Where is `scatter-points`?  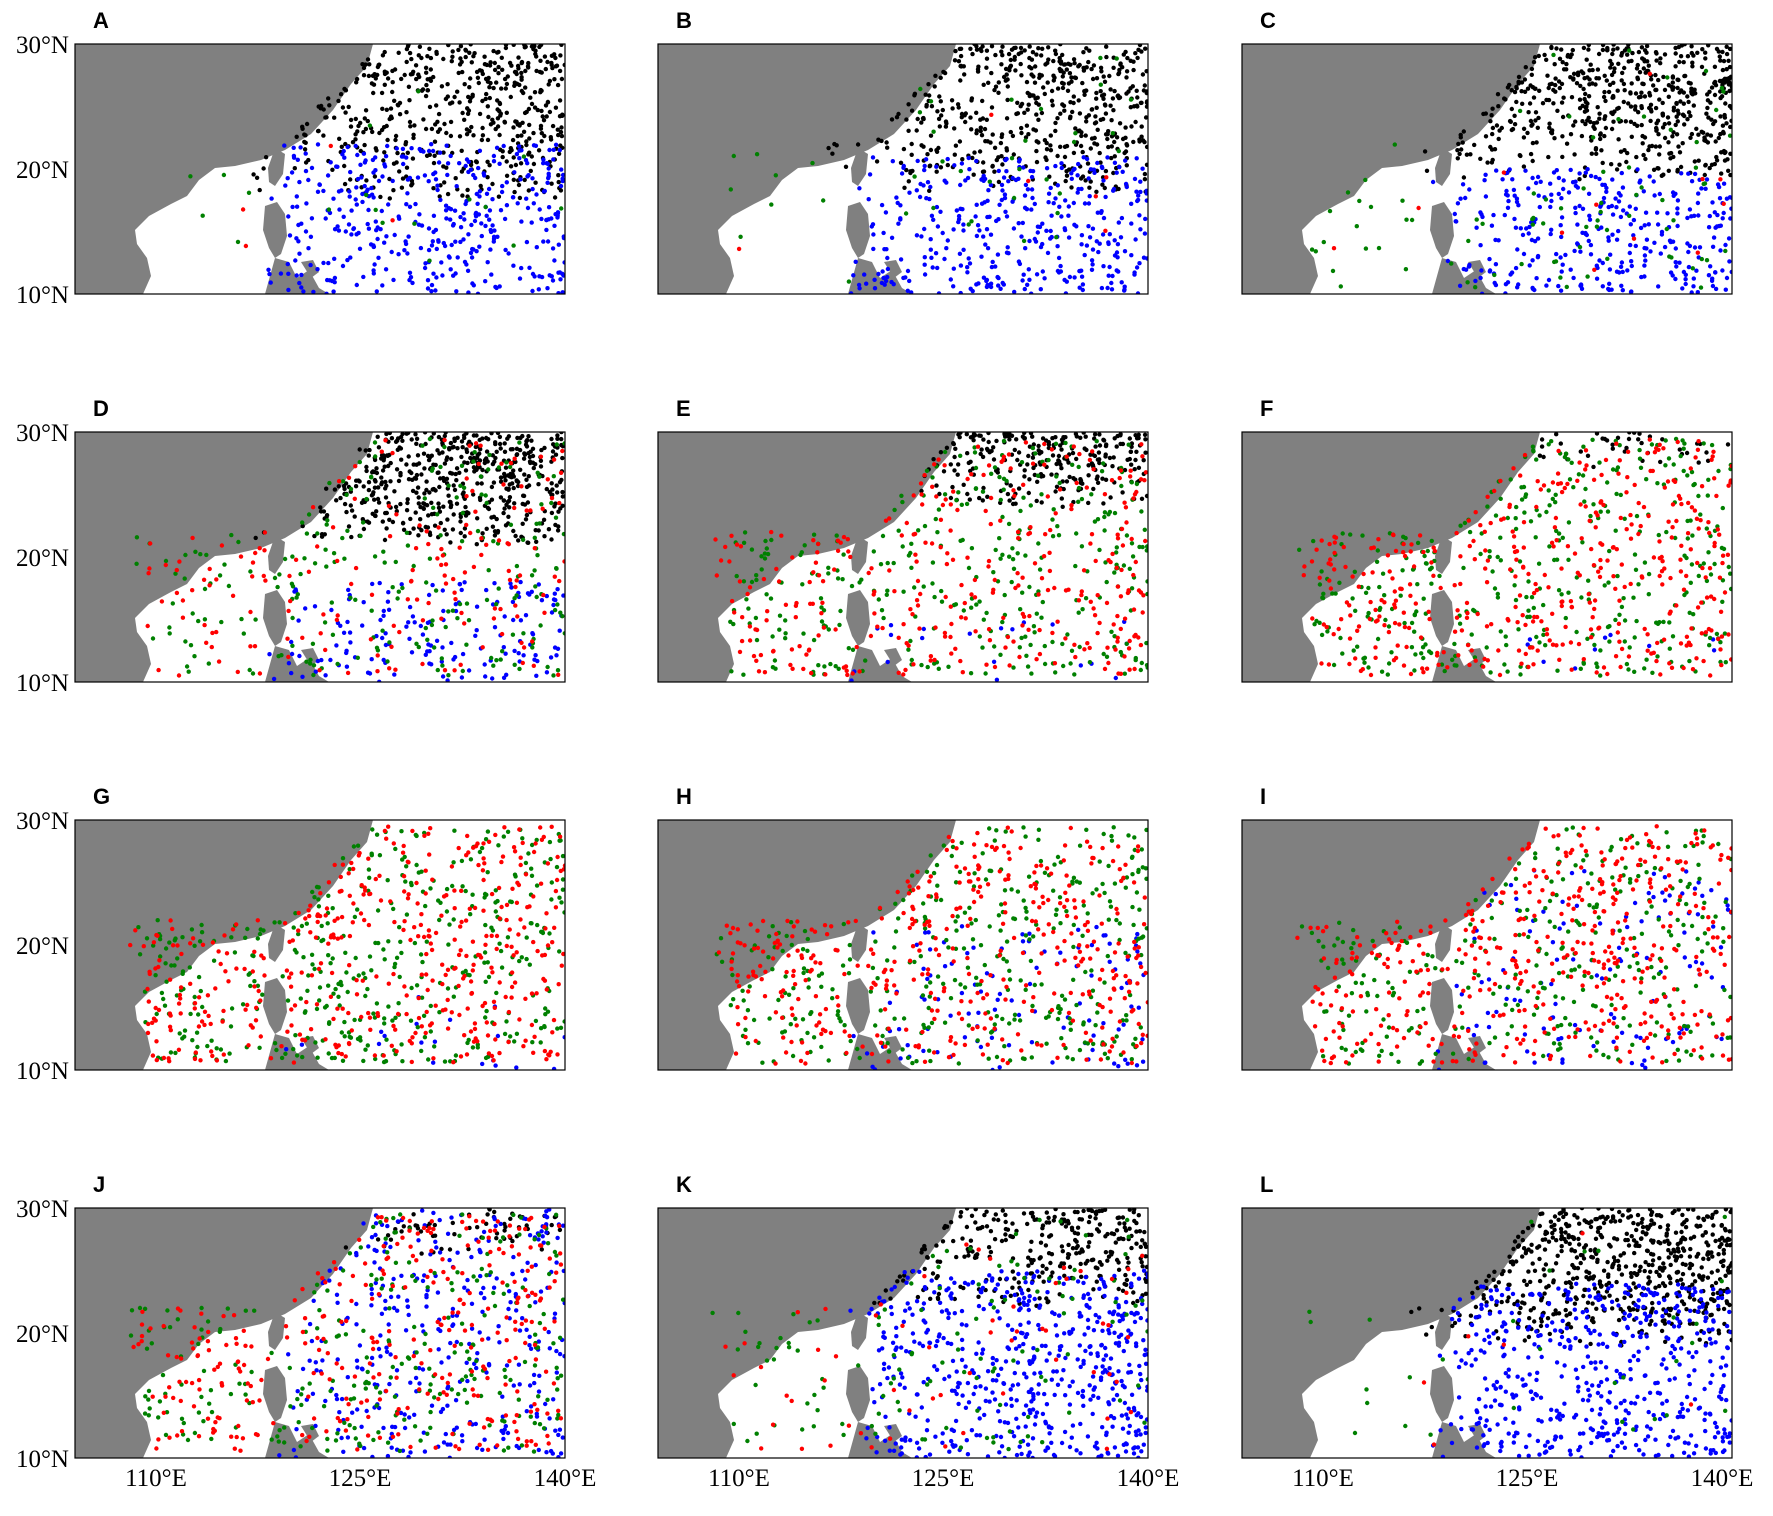 scatter-points is located at coordinates (376, 169).